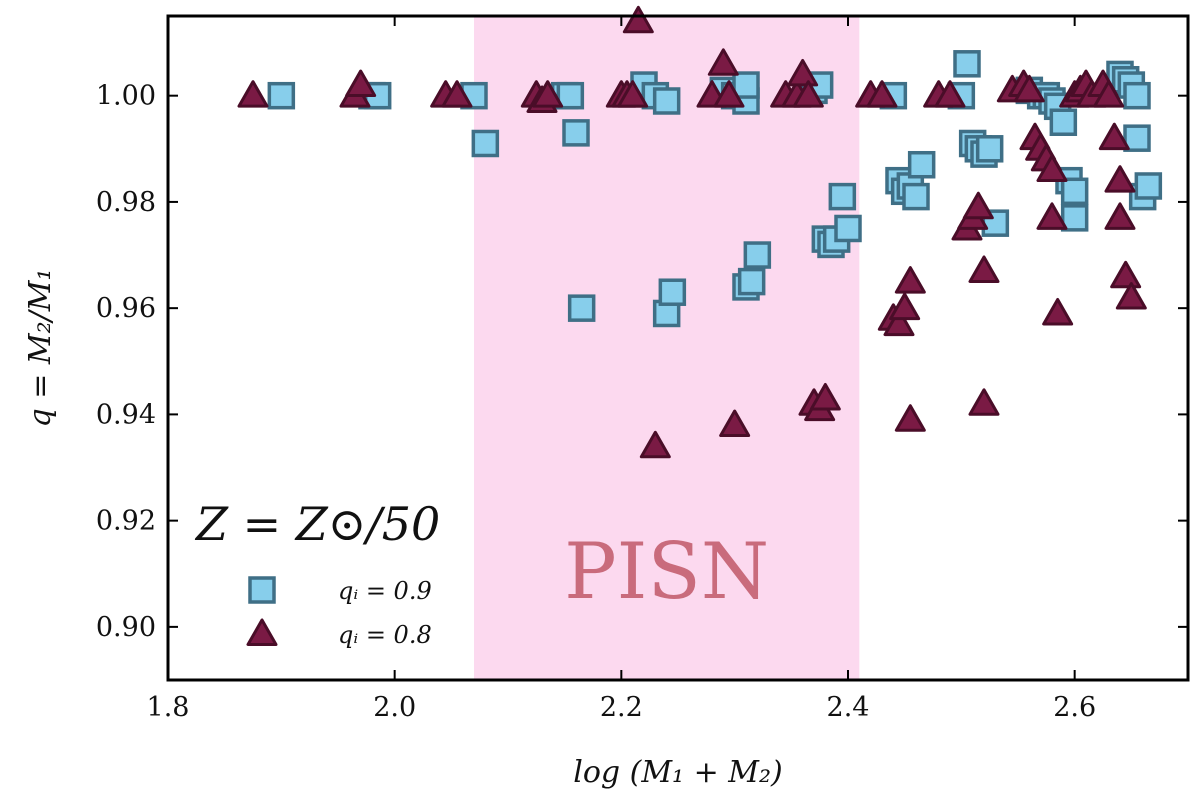  What do you see at coordinates (385, 635) in the screenshot?
I see `legend-label: qᵢ = 0.8` at bounding box center [385, 635].